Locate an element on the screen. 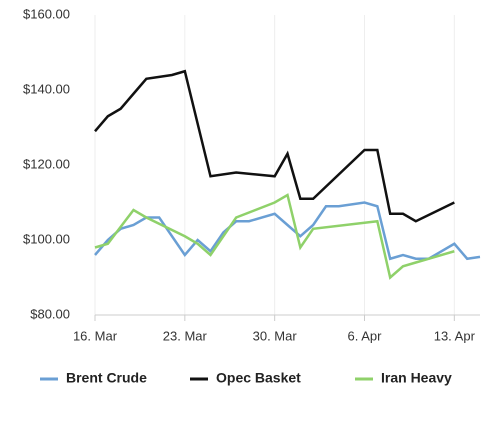 This screenshot has width=494, height=421. legend-item: Opec Basket is located at coordinates (245, 378).